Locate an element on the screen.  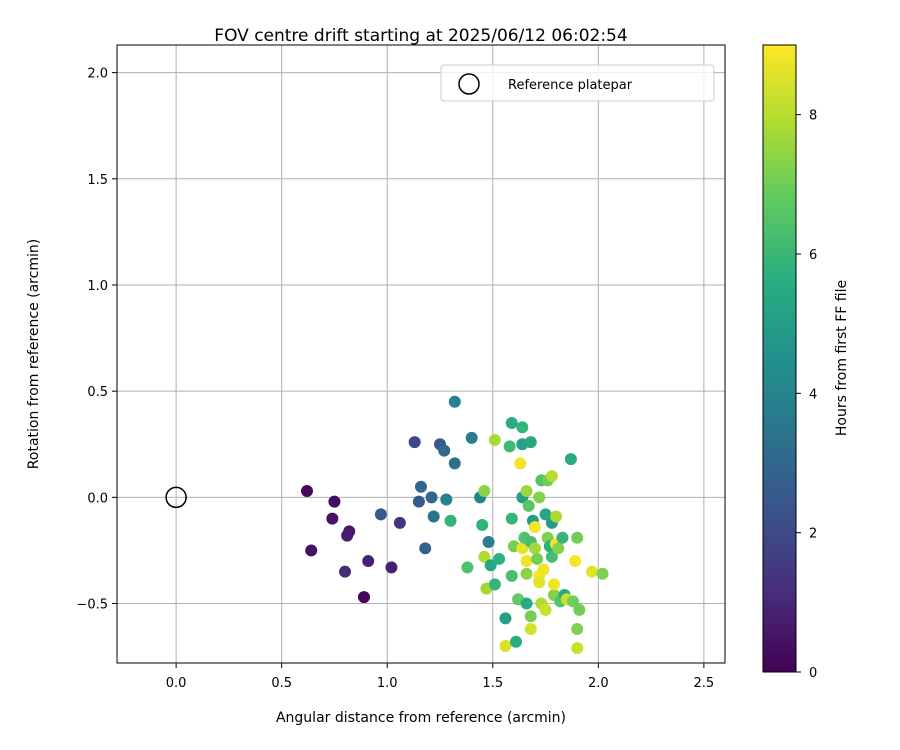
x-axis-label: Angular distance from reference (arcmin) is located at coordinates (421, 718).